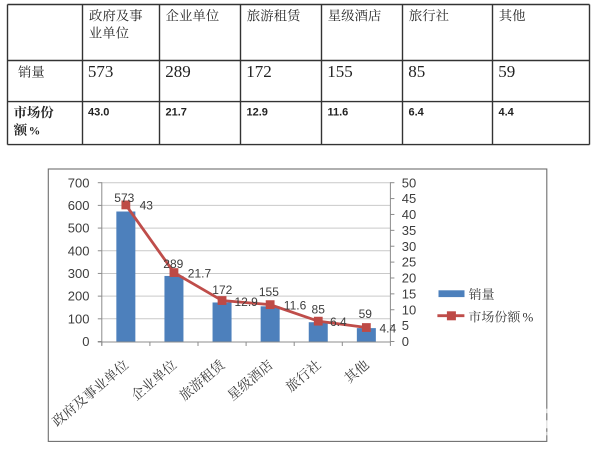  What do you see at coordinates (79, 228) in the screenshot?
I see `svg-text: 500` at bounding box center [79, 228].